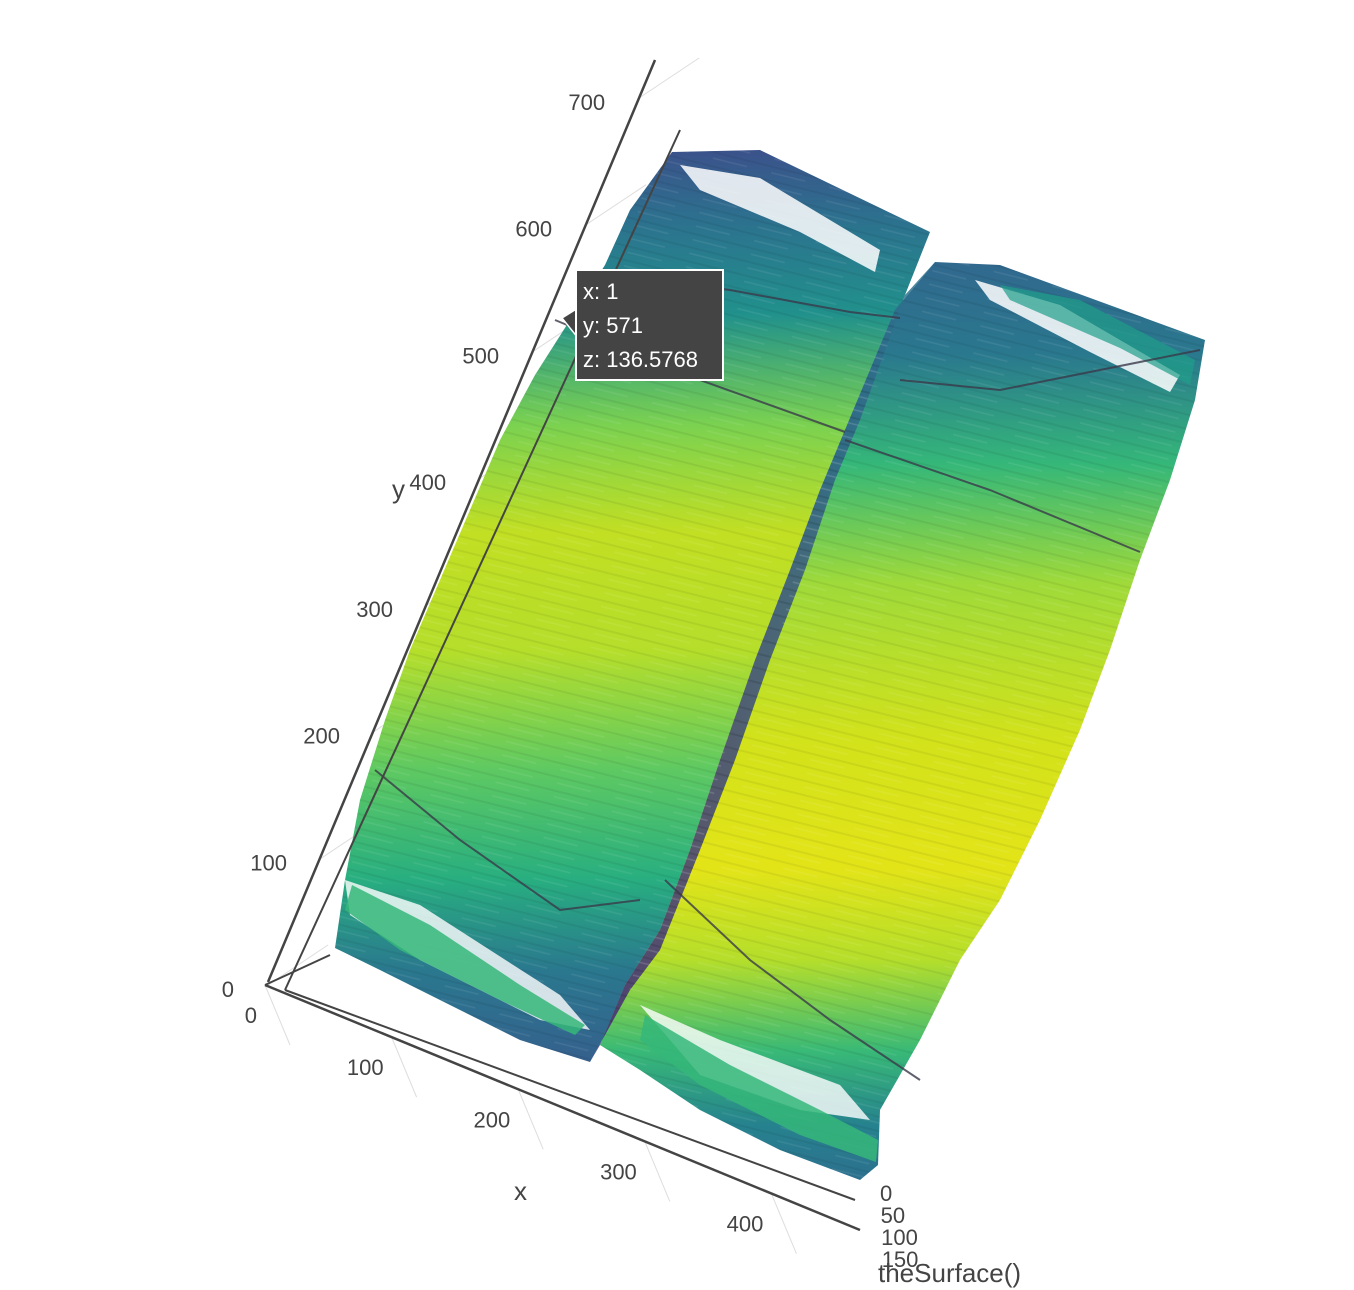 The width and height of the screenshot is (1354, 1290). Describe the element at coordinates (491, 1119) in the screenshot. I see `x-tick-label: 200` at that location.